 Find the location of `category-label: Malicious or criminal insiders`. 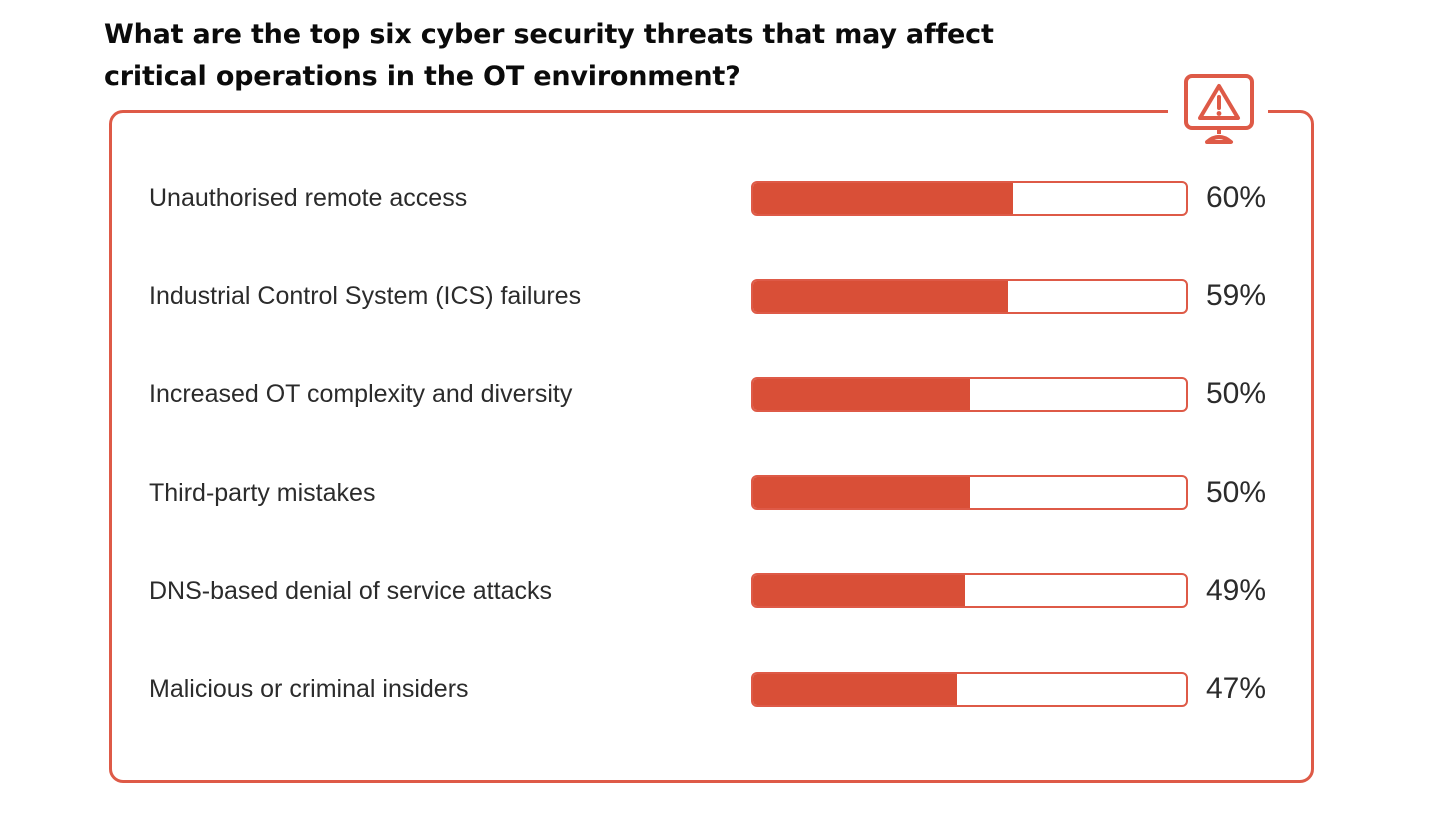

category-label: Malicious or criminal insiders is located at coordinates (309, 689).